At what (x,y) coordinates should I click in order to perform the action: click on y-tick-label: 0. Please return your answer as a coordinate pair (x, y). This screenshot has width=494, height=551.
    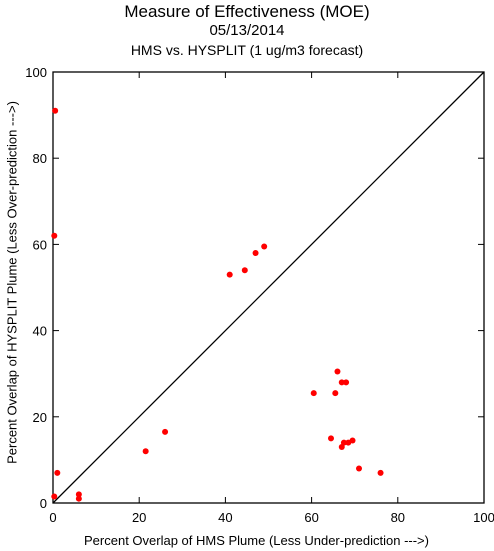
    Looking at the image, I should click on (43, 503).